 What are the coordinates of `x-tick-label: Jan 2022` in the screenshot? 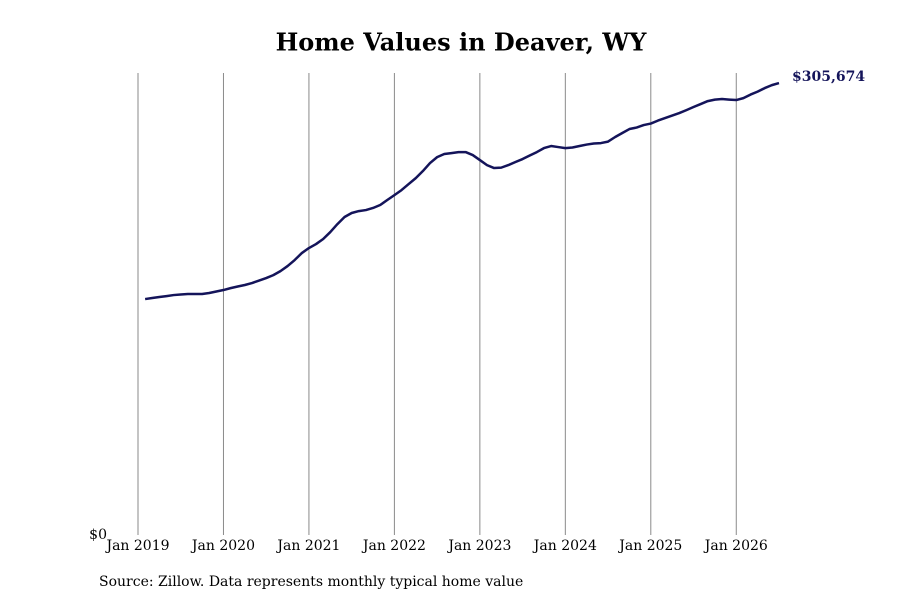 It's located at (393, 546).